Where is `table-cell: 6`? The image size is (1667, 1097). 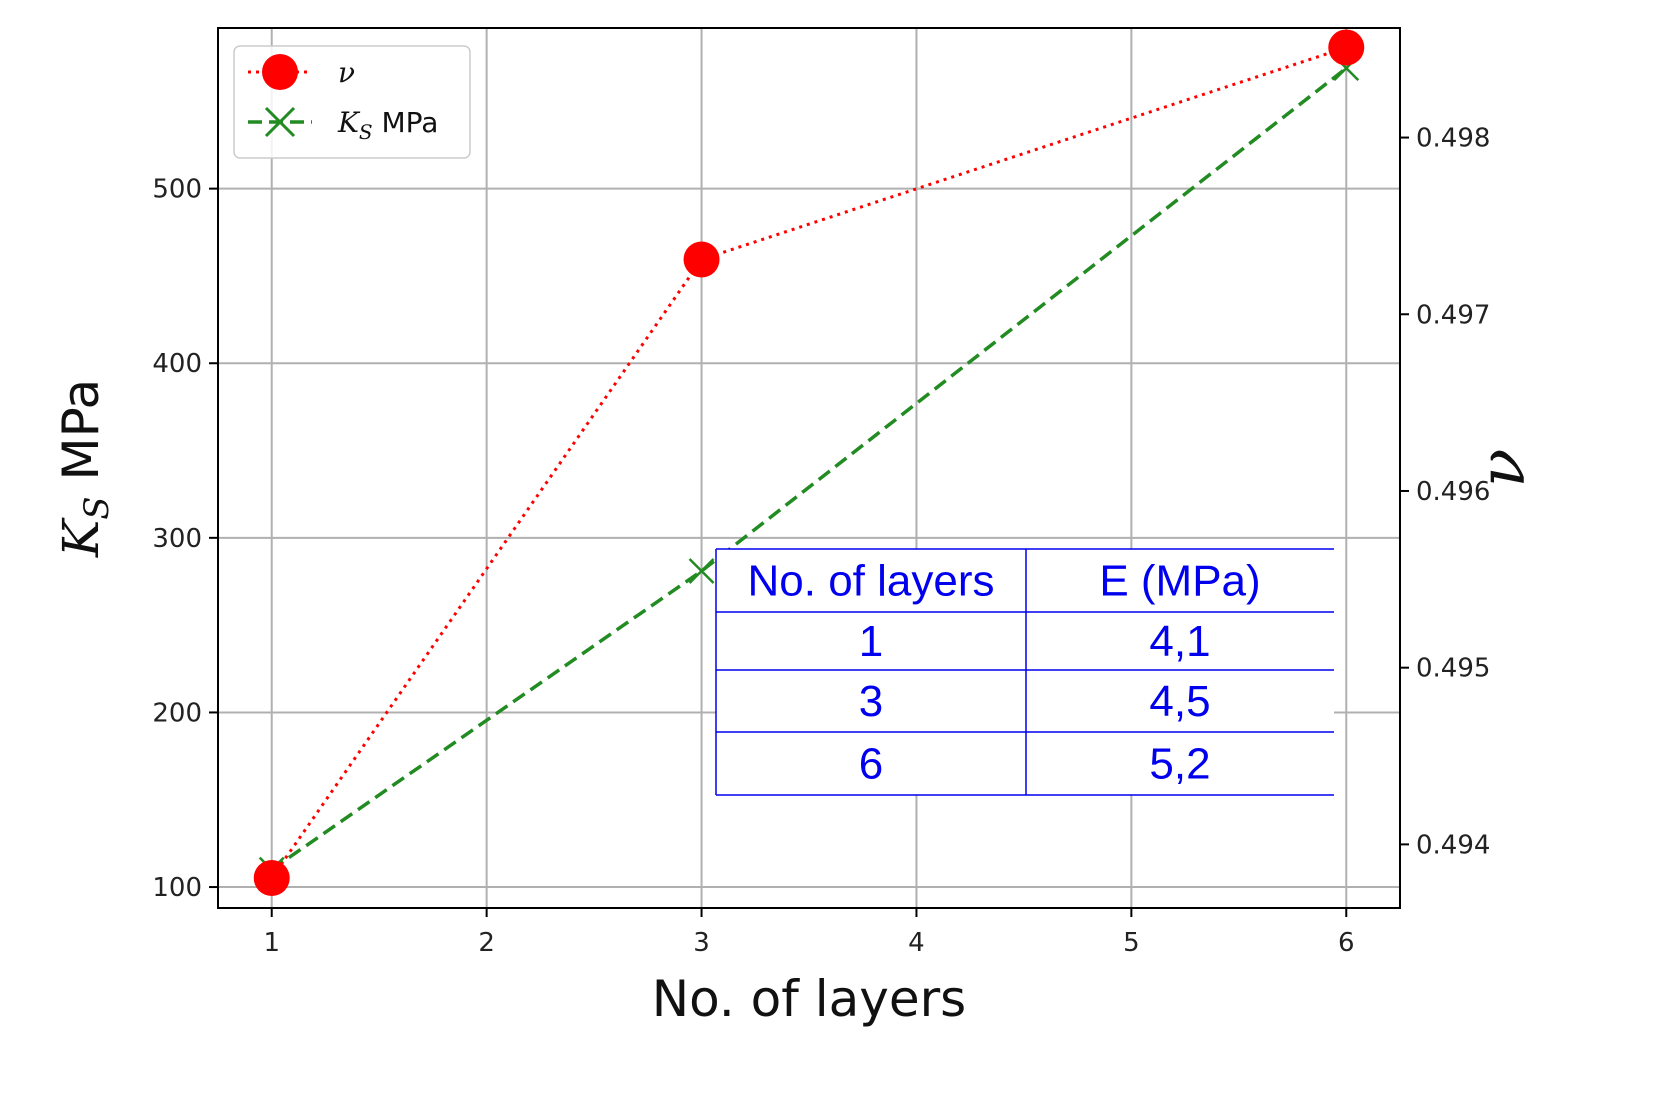
table-cell: 6 is located at coordinates (871, 764).